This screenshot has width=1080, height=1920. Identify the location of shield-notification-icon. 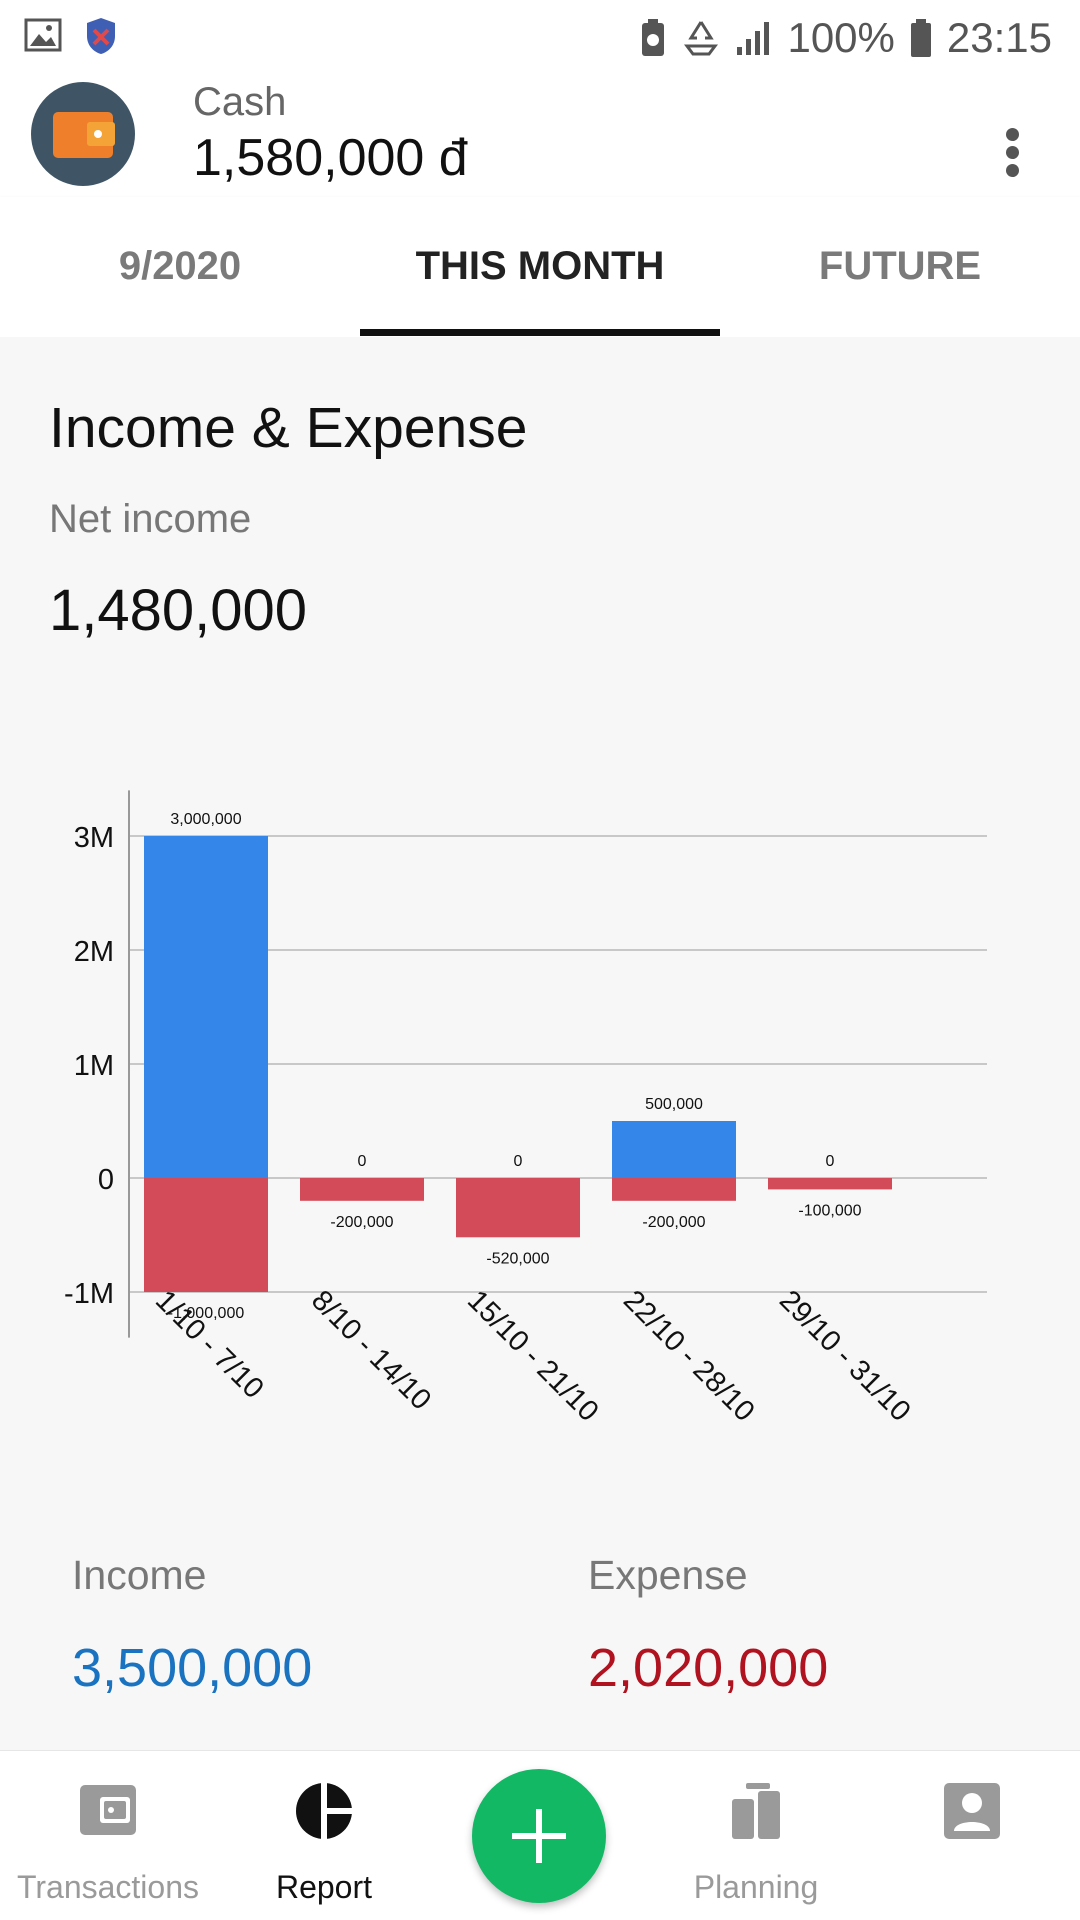
(101, 36).